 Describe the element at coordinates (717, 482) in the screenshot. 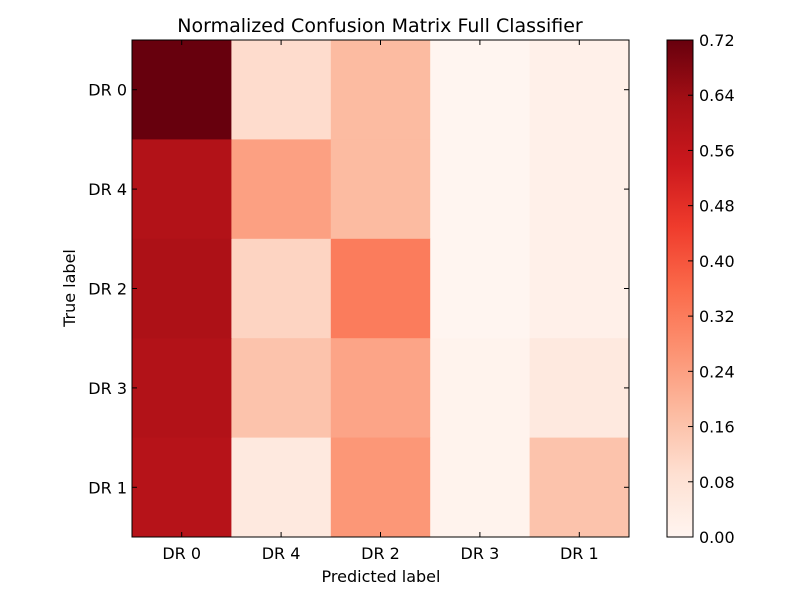

I see `colorbar-tick-label: 0.08` at that location.